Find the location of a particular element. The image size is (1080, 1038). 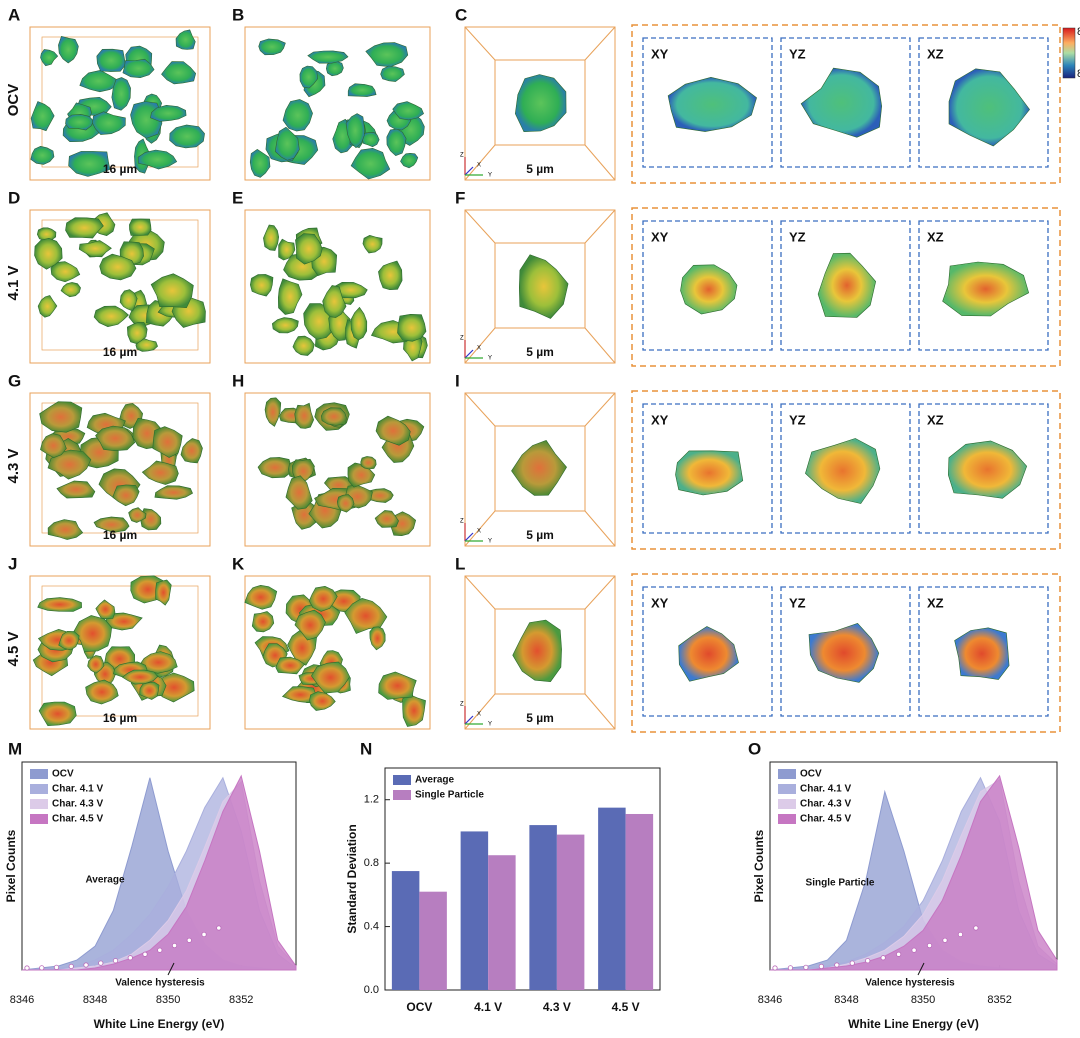

slice-label: YZ is located at coordinates (797, 236).